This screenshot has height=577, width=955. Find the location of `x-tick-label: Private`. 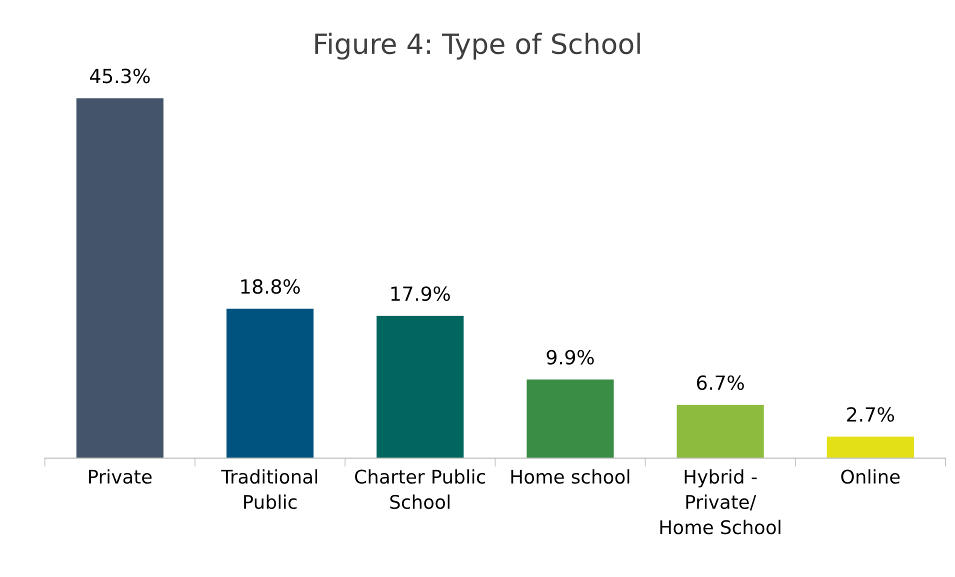

x-tick-label: Private is located at coordinates (120, 476).